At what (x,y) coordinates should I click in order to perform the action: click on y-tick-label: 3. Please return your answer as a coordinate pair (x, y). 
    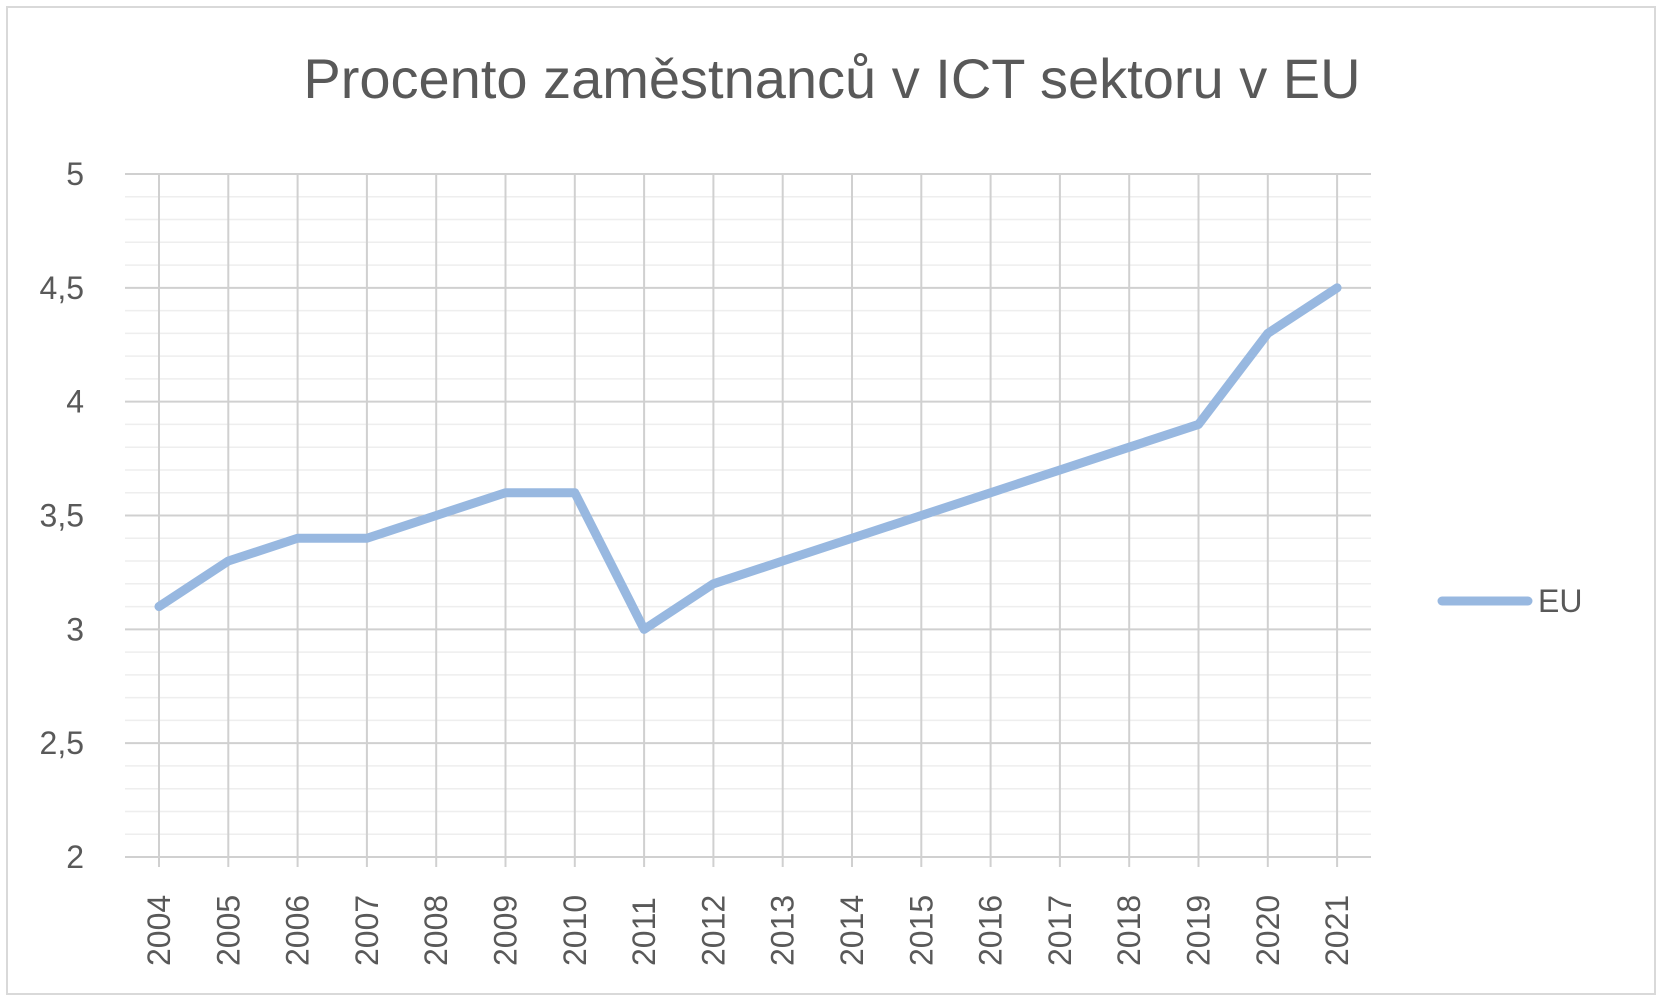
    Looking at the image, I should click on (75, 629).